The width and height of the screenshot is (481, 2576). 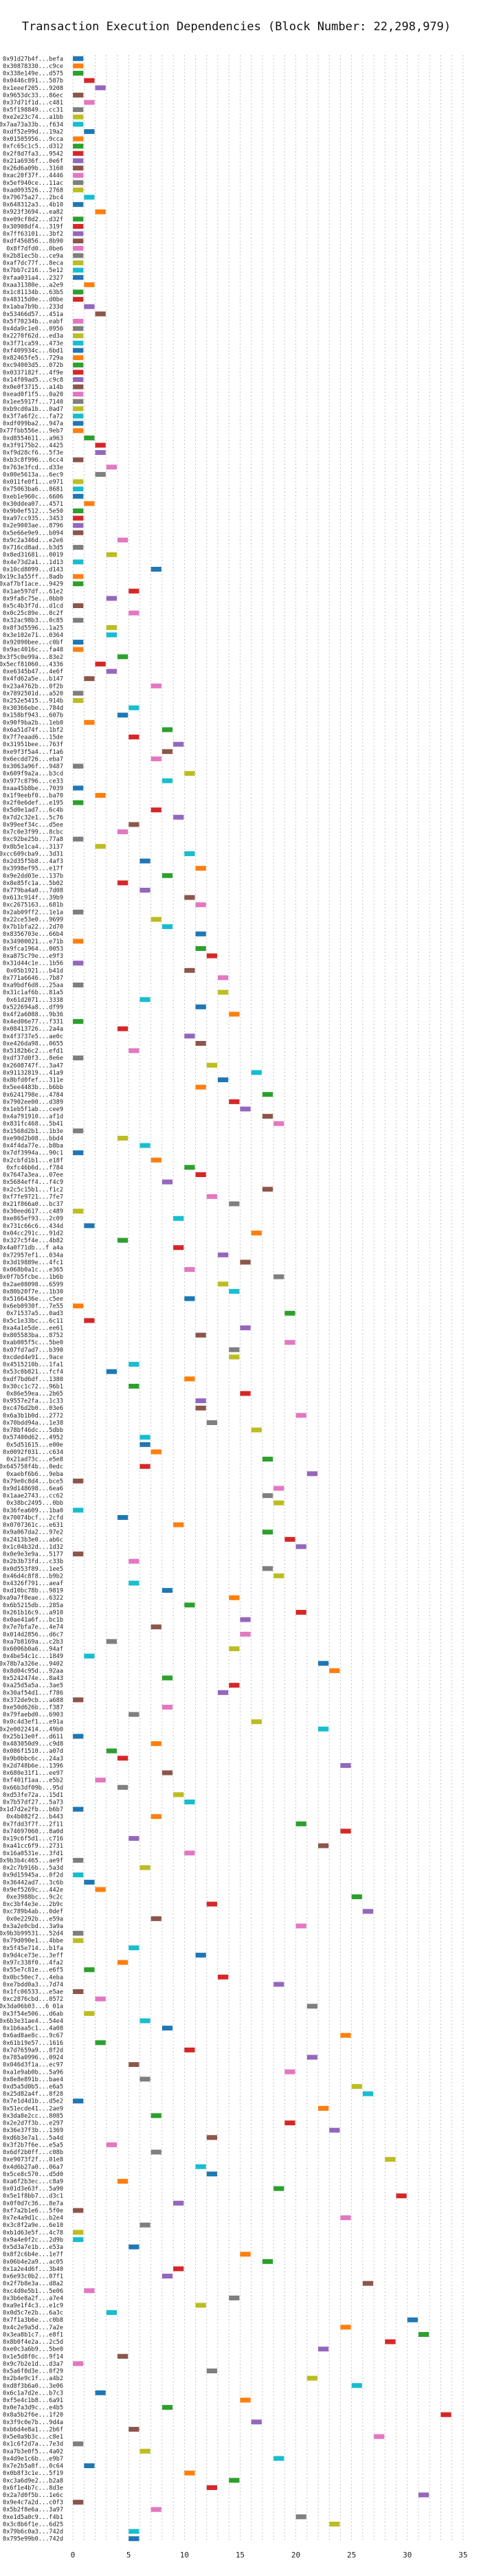 What do you see at coordinates (34, 1503) in the screenshot?
I see `y-tick-label: 0x38bc2495...0bb` at bounding box center [34, 1503].